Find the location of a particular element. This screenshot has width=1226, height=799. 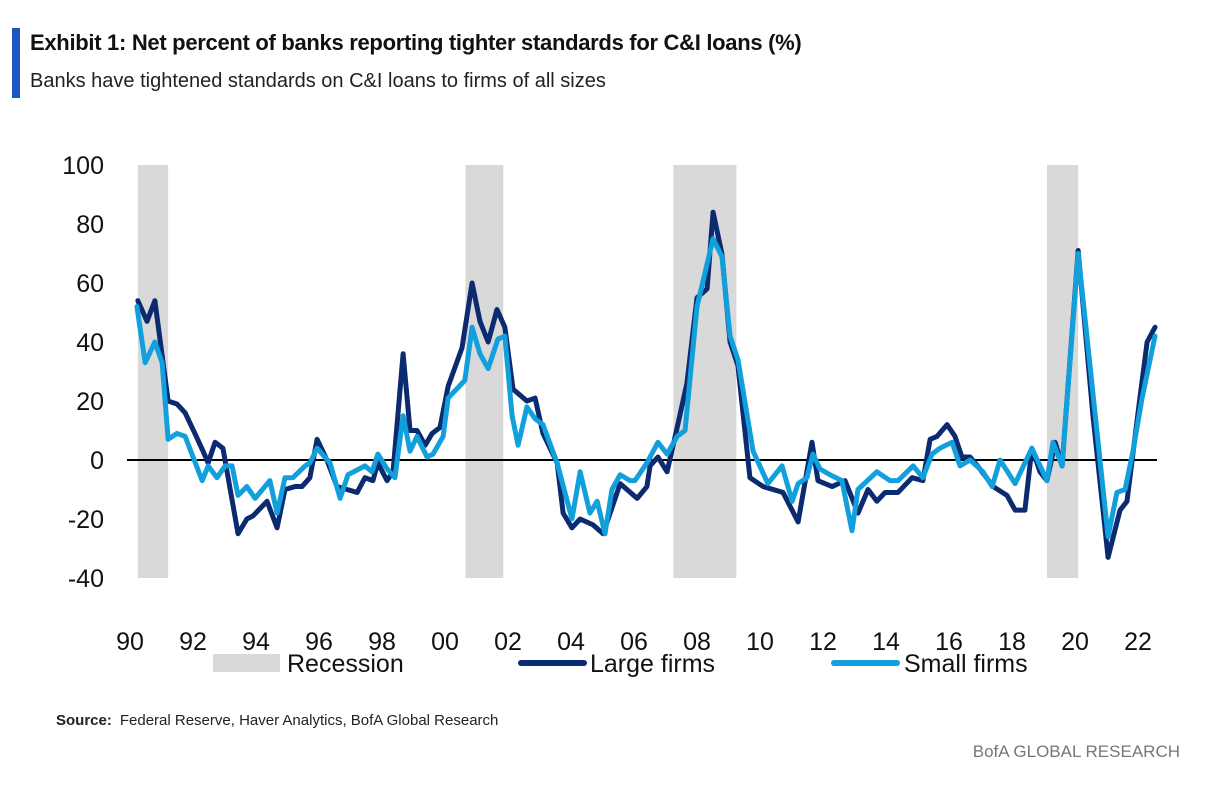

x-tick-label: 12 is located at coordinates (823, 642).